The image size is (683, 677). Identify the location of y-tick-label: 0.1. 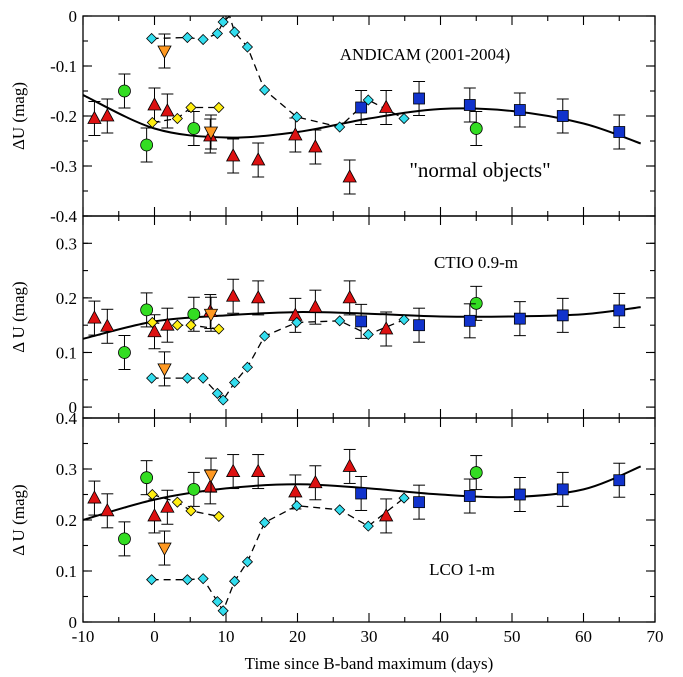
(66, 352).